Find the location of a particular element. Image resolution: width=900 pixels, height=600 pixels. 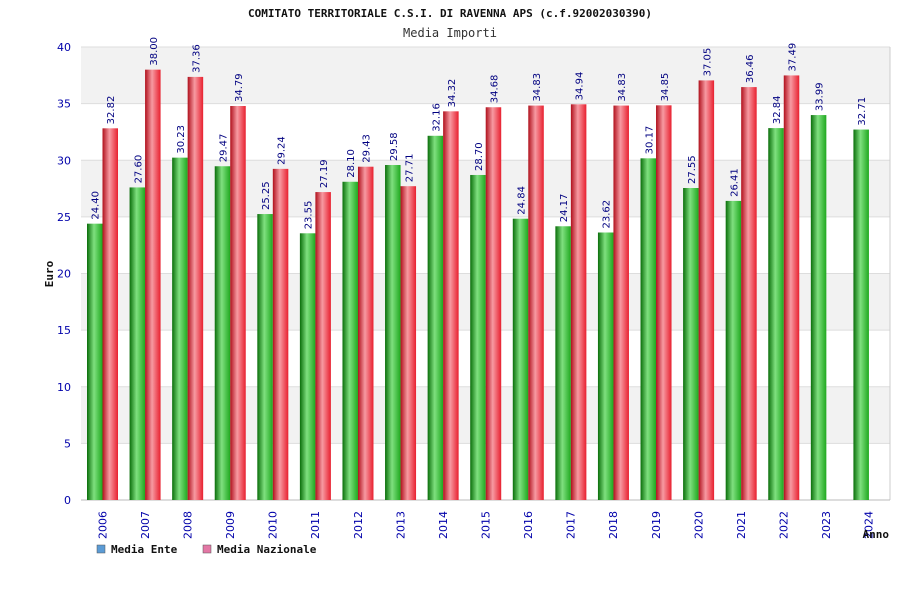

bar-value-label: 24.84 is located at coordinates (522, 200).